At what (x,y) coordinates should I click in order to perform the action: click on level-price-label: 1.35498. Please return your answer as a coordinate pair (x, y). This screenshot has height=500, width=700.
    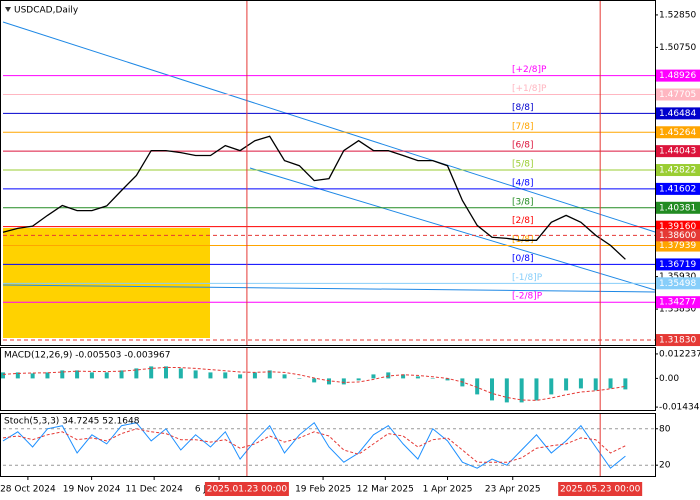
    Looking at the image, I should click on (677, 284).